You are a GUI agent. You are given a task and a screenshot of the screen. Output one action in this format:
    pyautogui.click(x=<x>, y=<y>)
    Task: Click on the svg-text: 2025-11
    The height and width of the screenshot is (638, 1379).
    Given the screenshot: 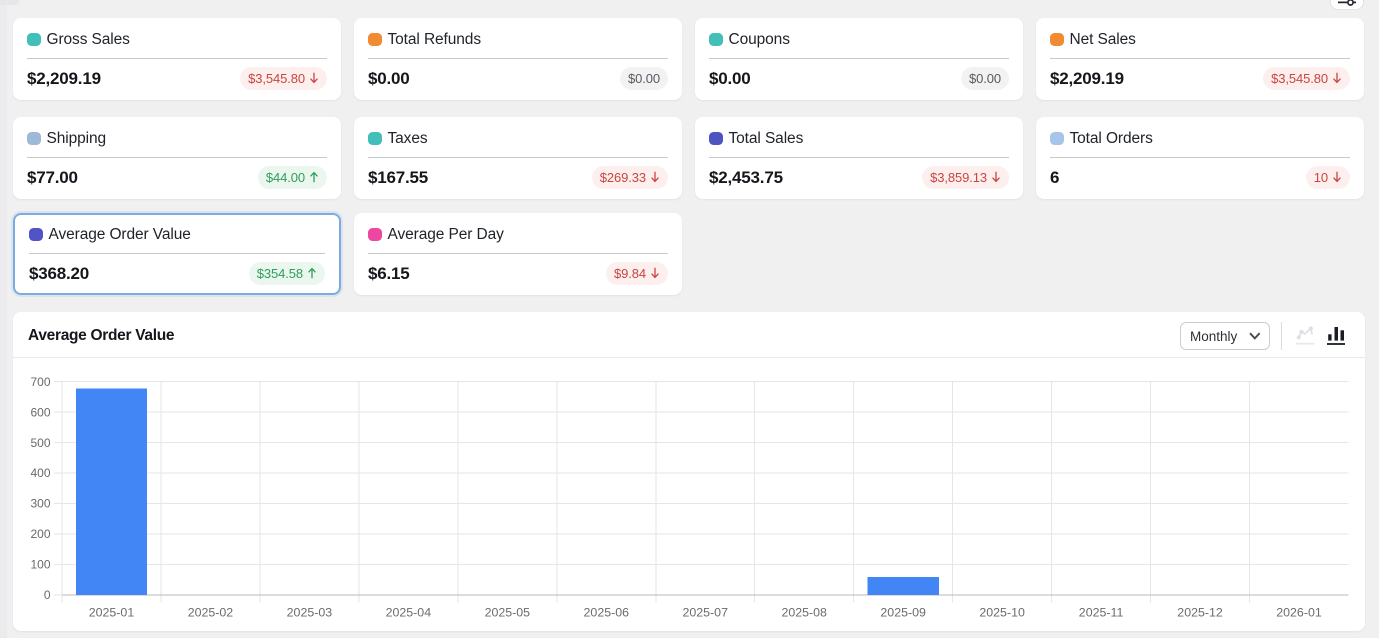 What is the action you would take?
    pyautogui.click(x=1101, y=612)
    